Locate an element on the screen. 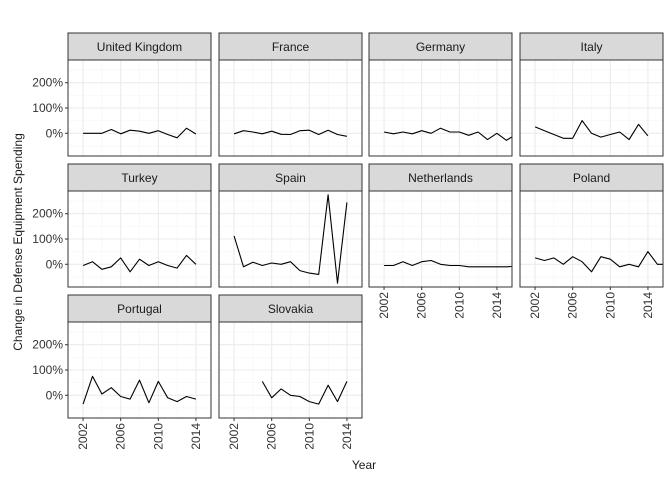  facet-panel: Germany is located at coordinates (442, 94).